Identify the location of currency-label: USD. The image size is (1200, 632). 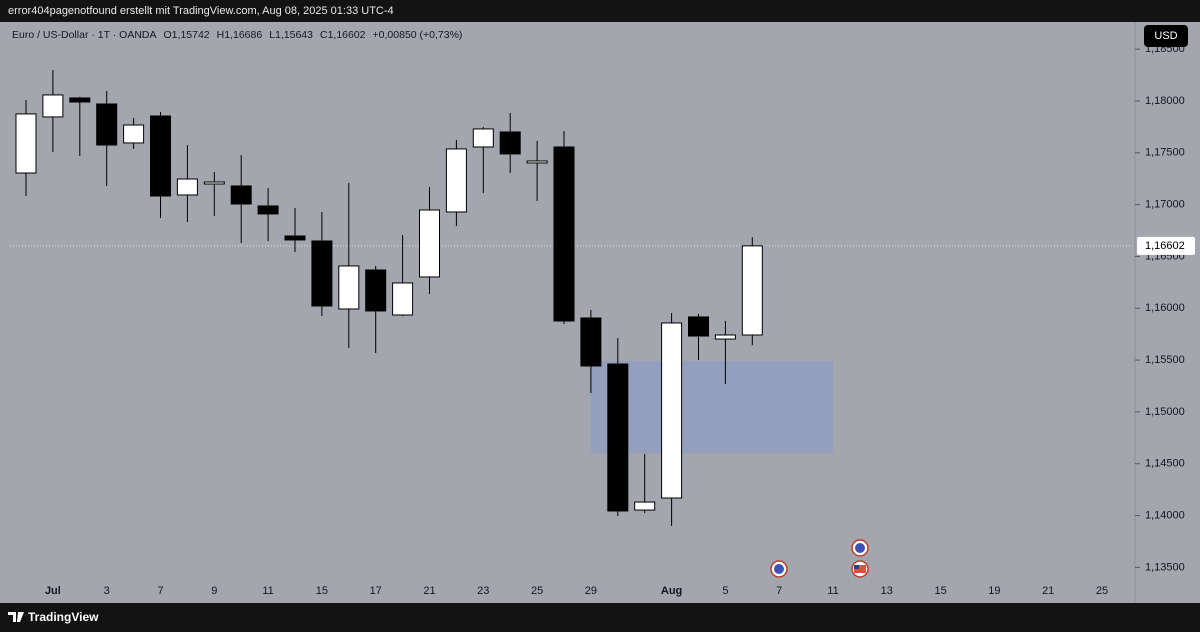
(1165, 36).